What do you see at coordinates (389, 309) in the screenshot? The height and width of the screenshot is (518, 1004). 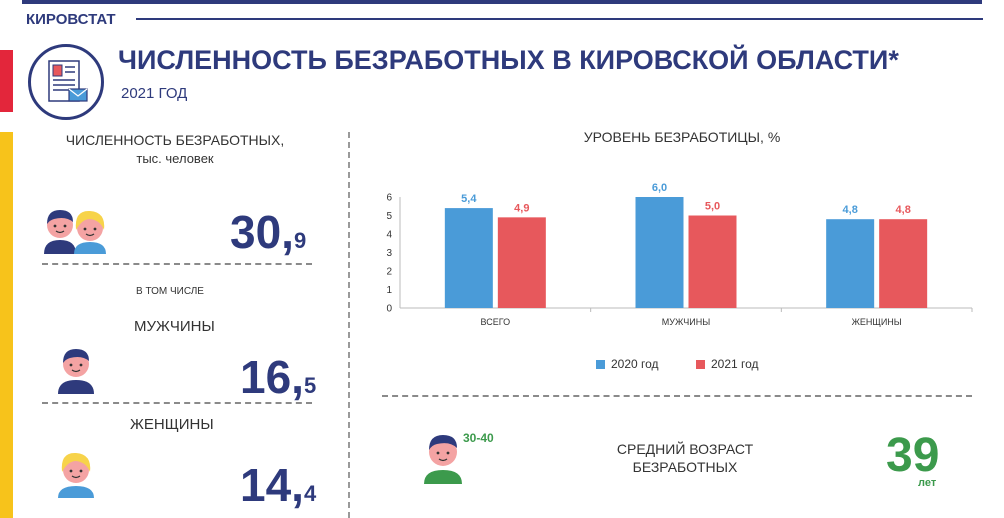 I see `y-tick-label: 0` at bounding box center [389, 309].